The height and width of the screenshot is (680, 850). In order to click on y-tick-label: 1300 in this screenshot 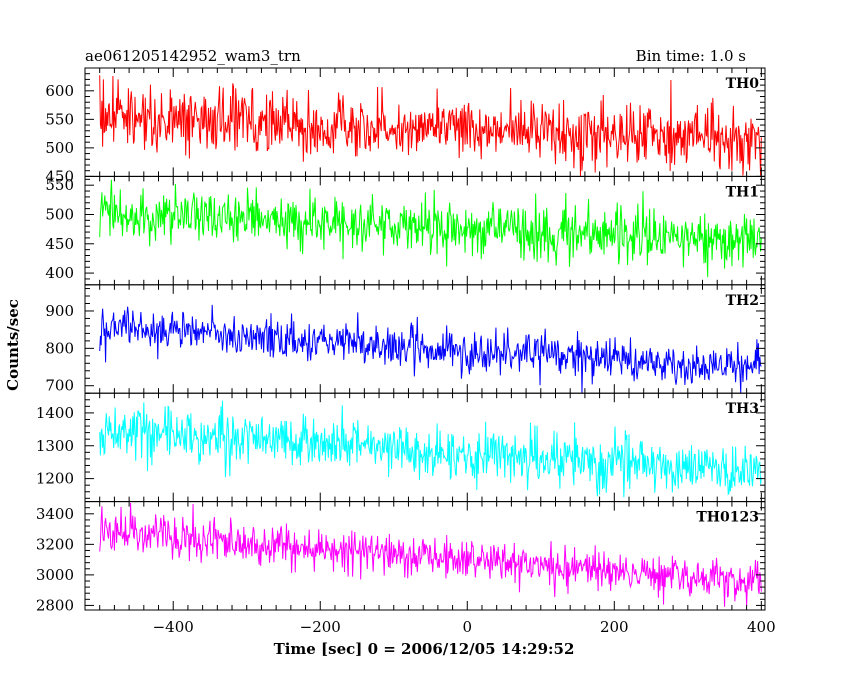, I will do `click(55, 446)`.